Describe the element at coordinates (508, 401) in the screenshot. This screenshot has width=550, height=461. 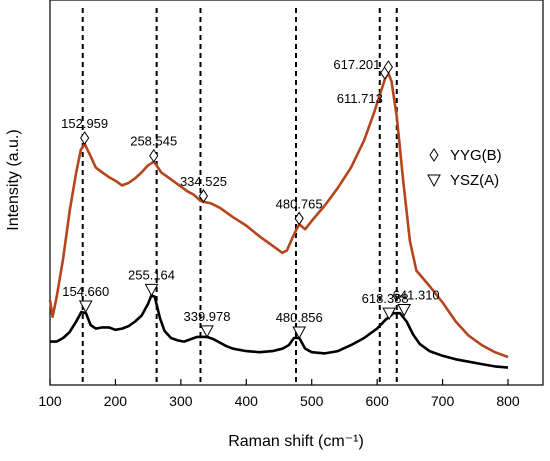
I see `x-tick-label: 800` at that location.